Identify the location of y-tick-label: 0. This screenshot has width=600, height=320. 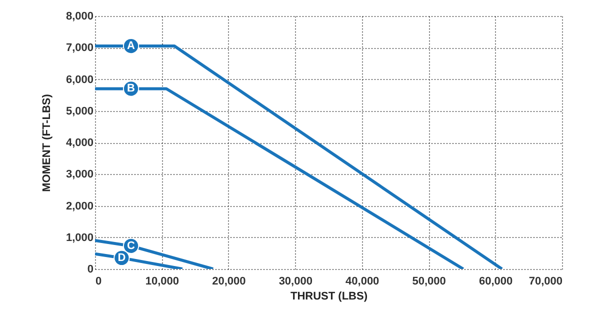
(90, 270).